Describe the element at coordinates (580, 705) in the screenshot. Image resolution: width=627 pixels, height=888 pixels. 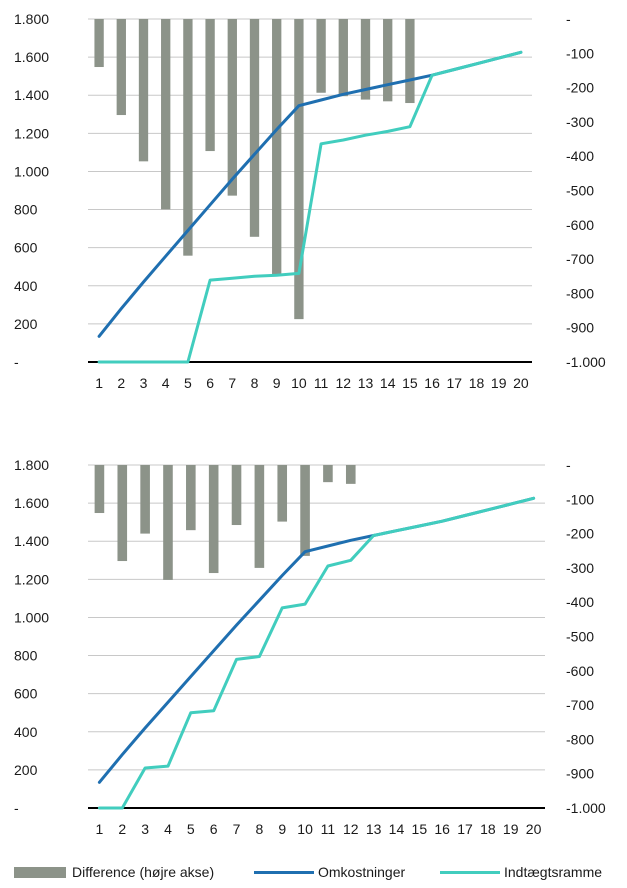
I see `right-axis-tick-label: -700` at that location.